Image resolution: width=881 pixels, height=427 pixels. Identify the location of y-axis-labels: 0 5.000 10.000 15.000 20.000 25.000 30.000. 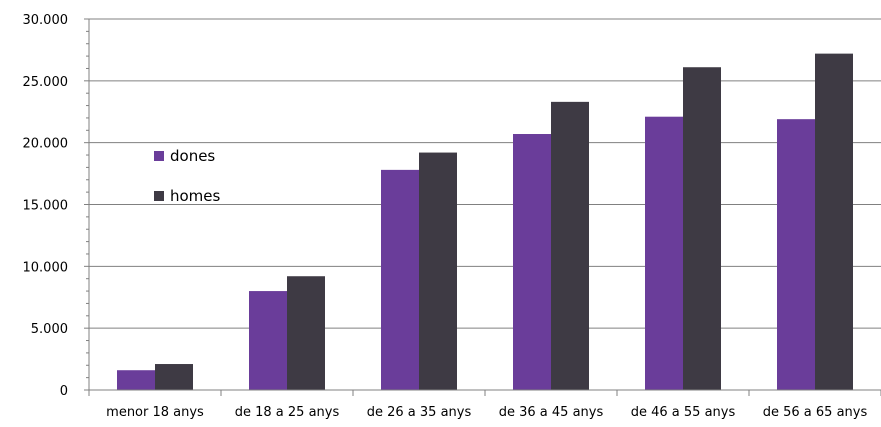
(46, 206).